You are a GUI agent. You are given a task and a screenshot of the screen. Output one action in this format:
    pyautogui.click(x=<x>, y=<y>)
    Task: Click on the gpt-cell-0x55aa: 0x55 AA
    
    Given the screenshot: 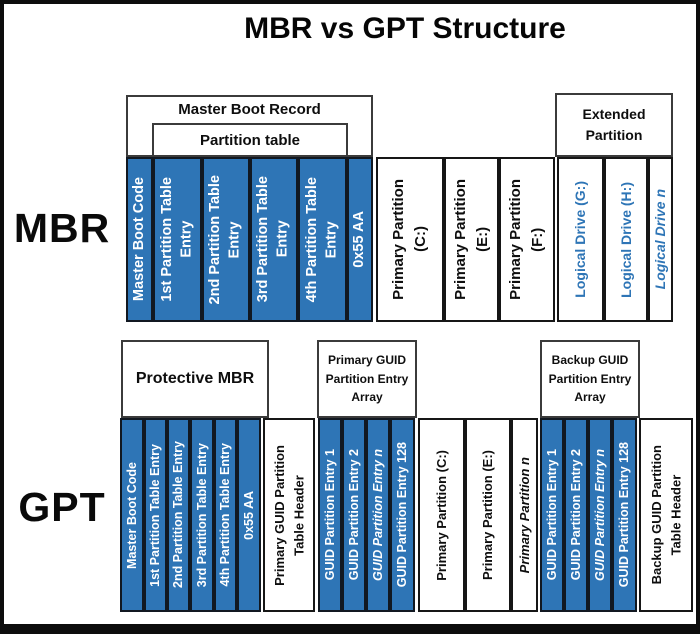 What is the action you would take?
    pyautogui.click(x=249, y=515)
    